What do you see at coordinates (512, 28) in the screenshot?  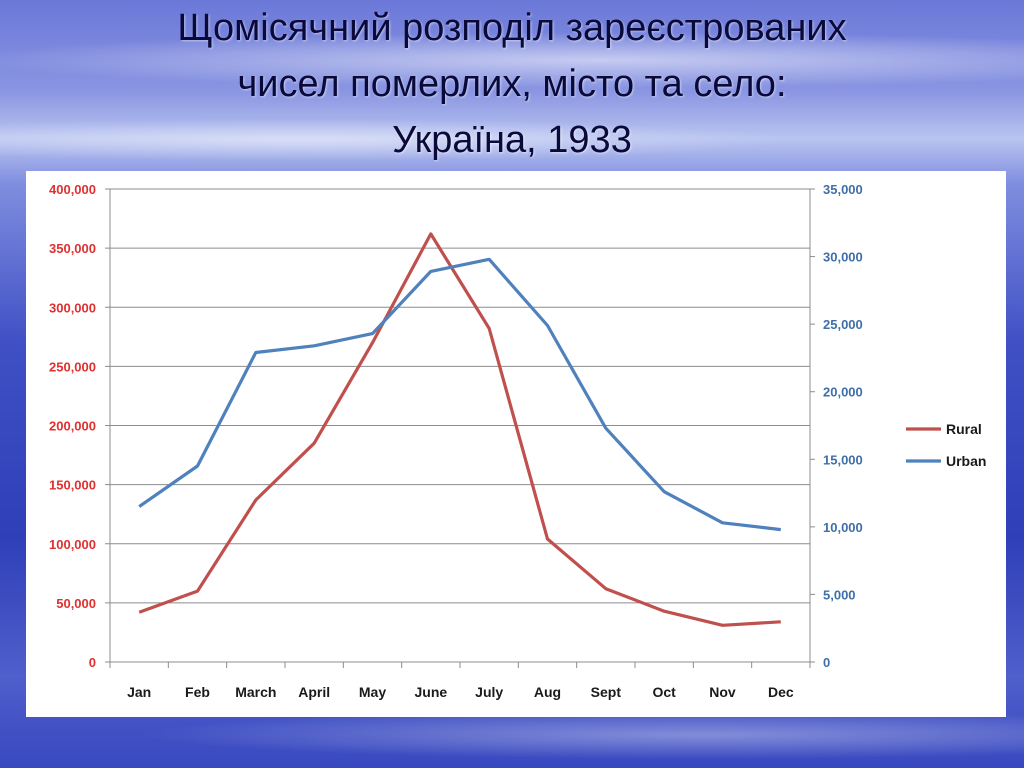 I see `slide-title-line-1: Щомісячний розподіл зареєстрованих` at bounding box center [512, 28].